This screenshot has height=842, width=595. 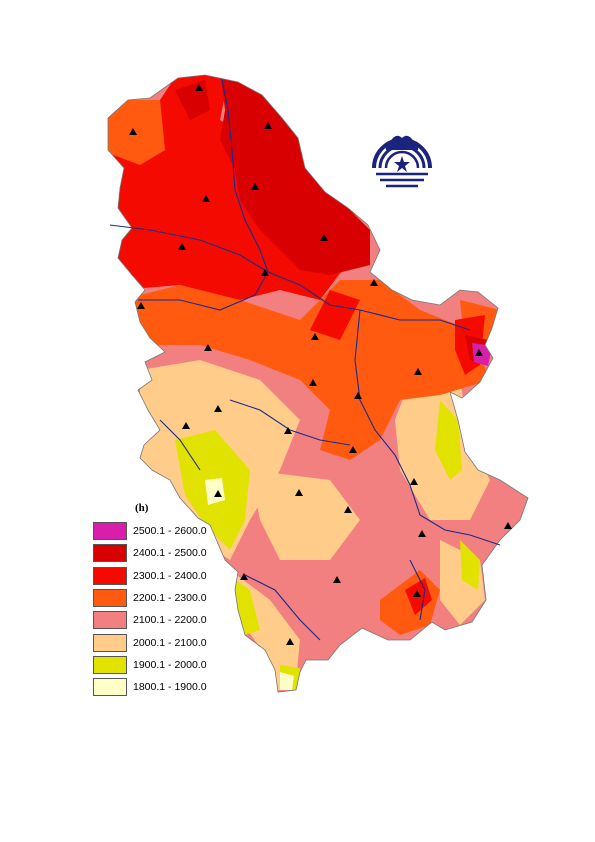 I want to click on legend-label: 2400.1 - 2500.0, so click(x=170, y=553).